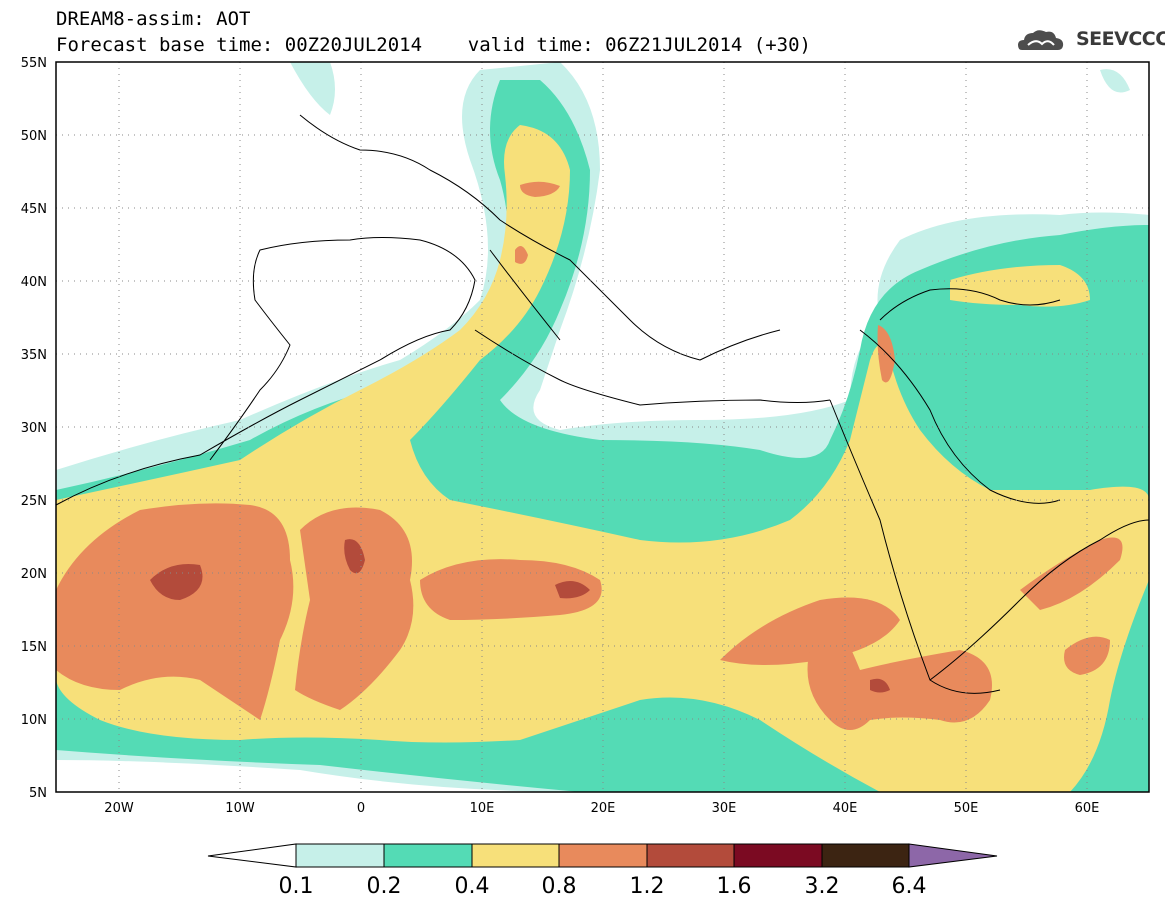 This screenshot has width=1165, height=905. Describe the element at coordinates (1120, 39) in the screenshot. I see `logo-text: SEEVCCC` at that location.